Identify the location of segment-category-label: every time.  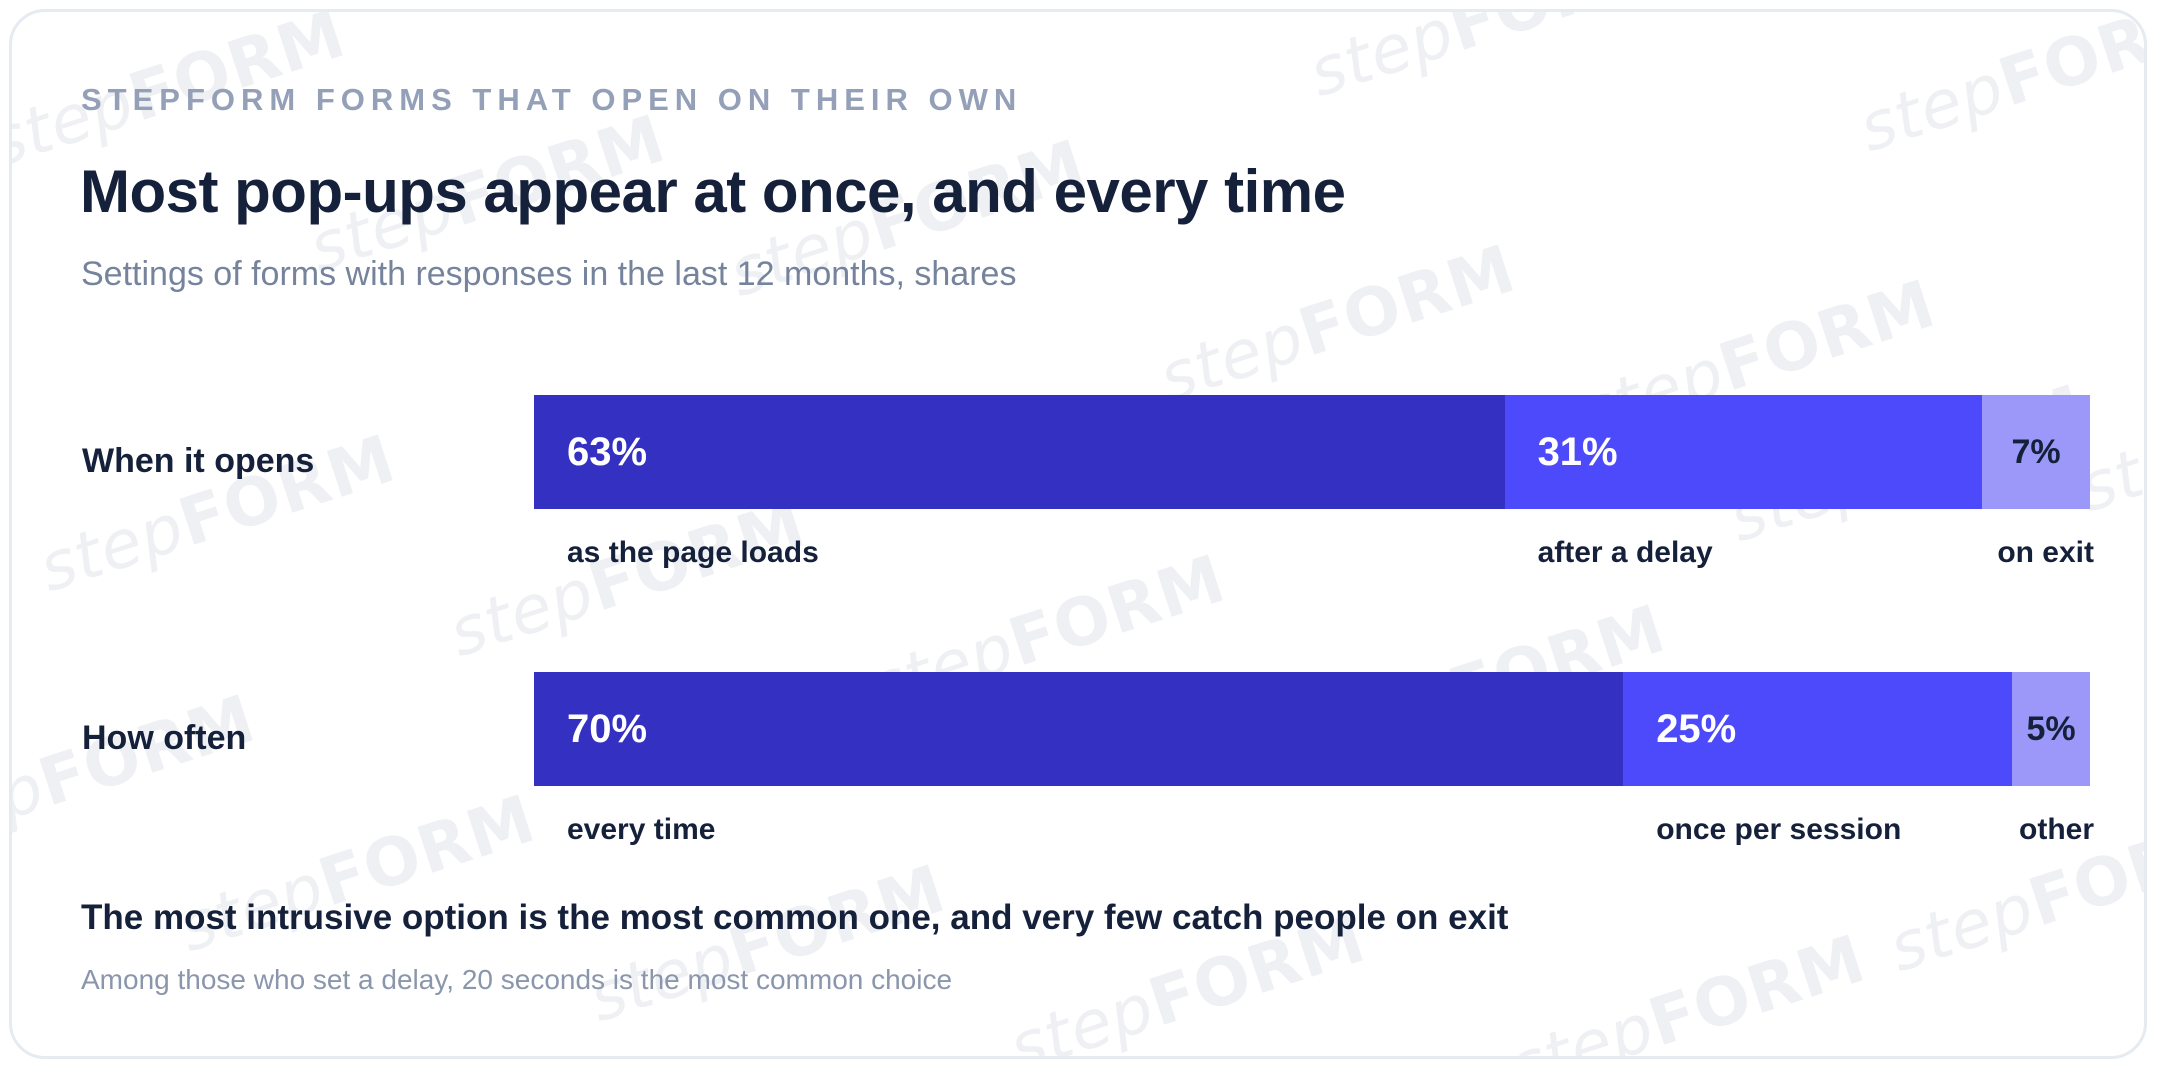
(641, 829).